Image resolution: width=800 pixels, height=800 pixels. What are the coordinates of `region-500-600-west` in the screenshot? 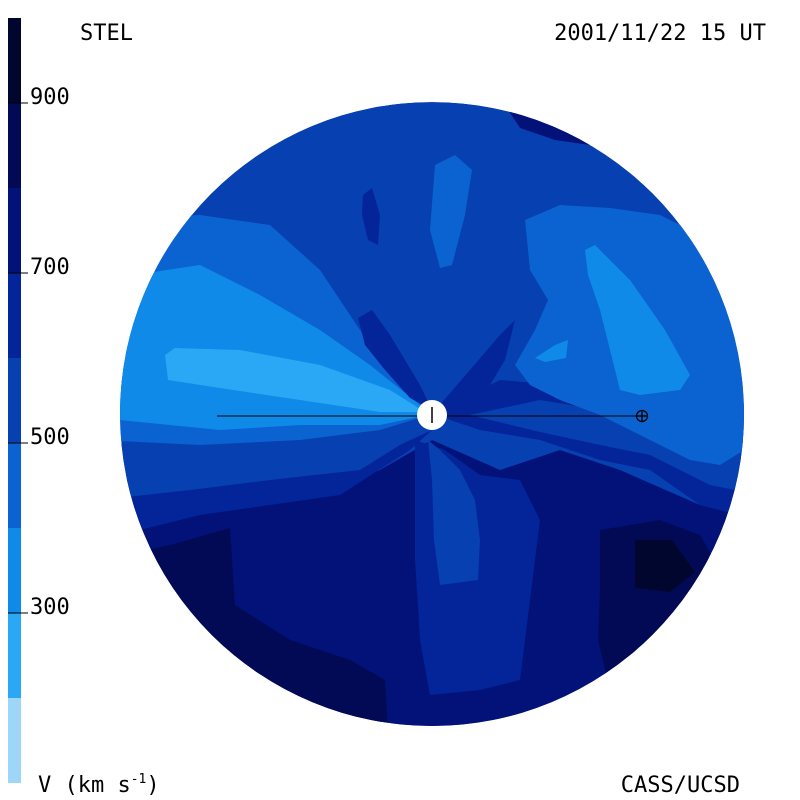 It's located at (276, 462).